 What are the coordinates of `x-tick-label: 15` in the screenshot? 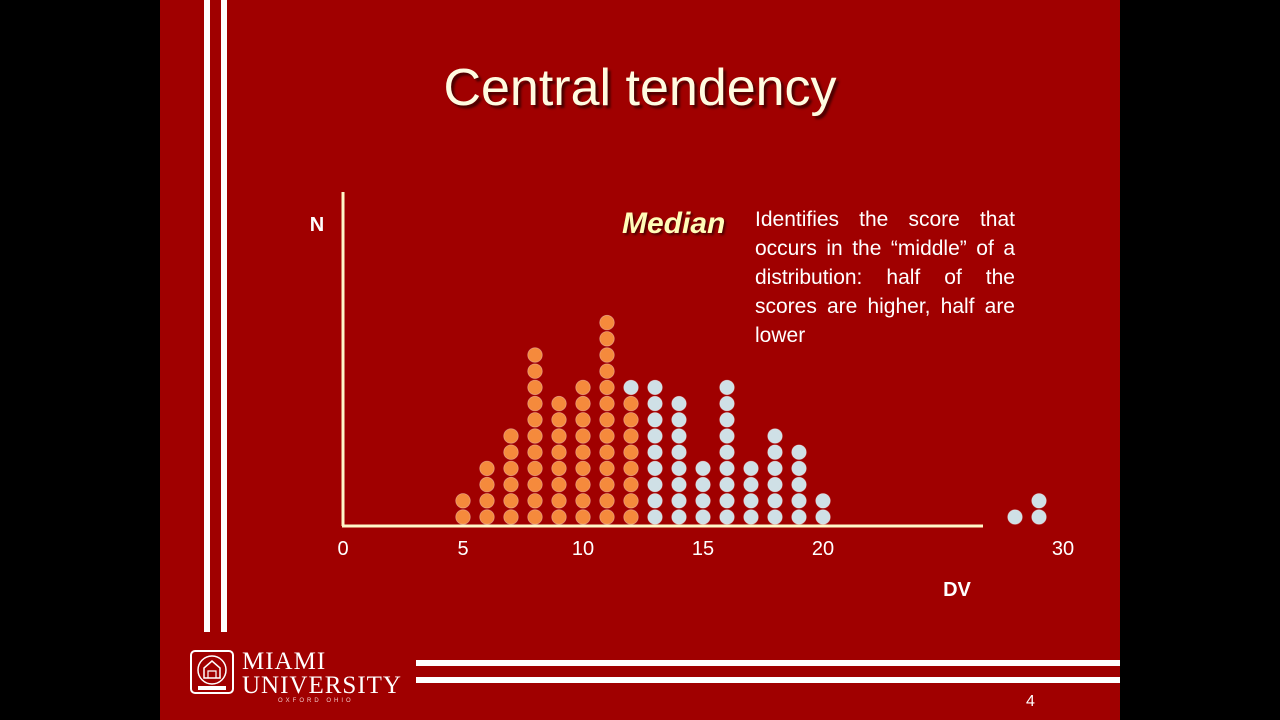 It's located at (703, 549).